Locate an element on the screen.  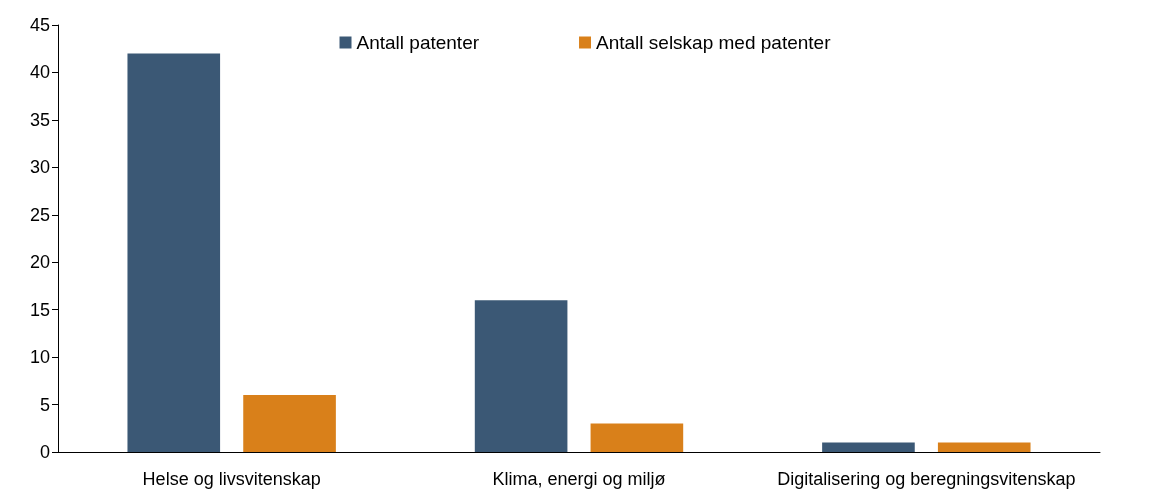
legend-label: Antall patenter is located at coordinates (418, 42).